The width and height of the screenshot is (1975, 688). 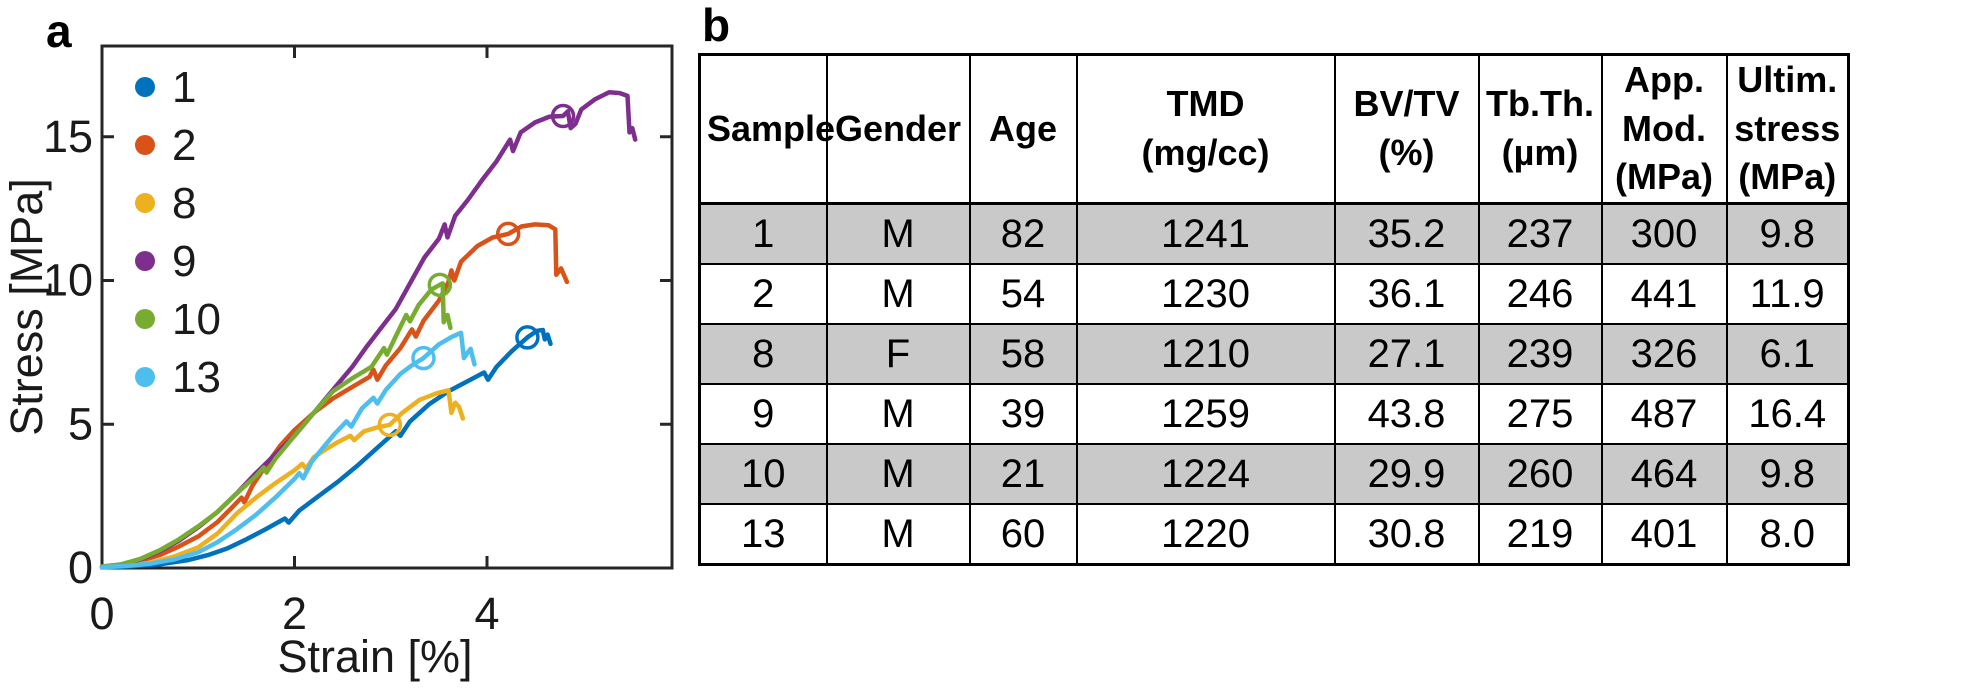 What do you see at coordinates (766, 129) in the screenshot?
I see `header-cell: Sample` at bounding box center [766, 129].